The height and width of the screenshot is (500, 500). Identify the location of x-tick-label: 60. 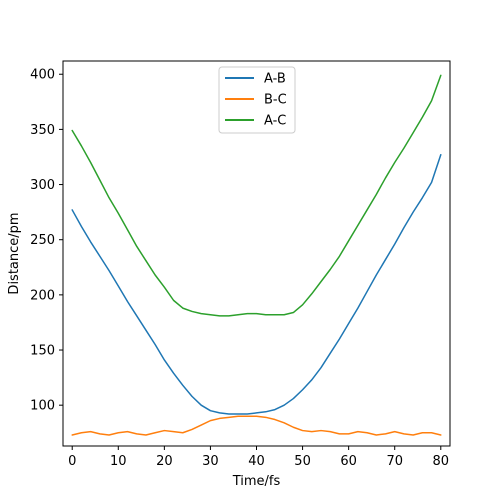
(348, 461).